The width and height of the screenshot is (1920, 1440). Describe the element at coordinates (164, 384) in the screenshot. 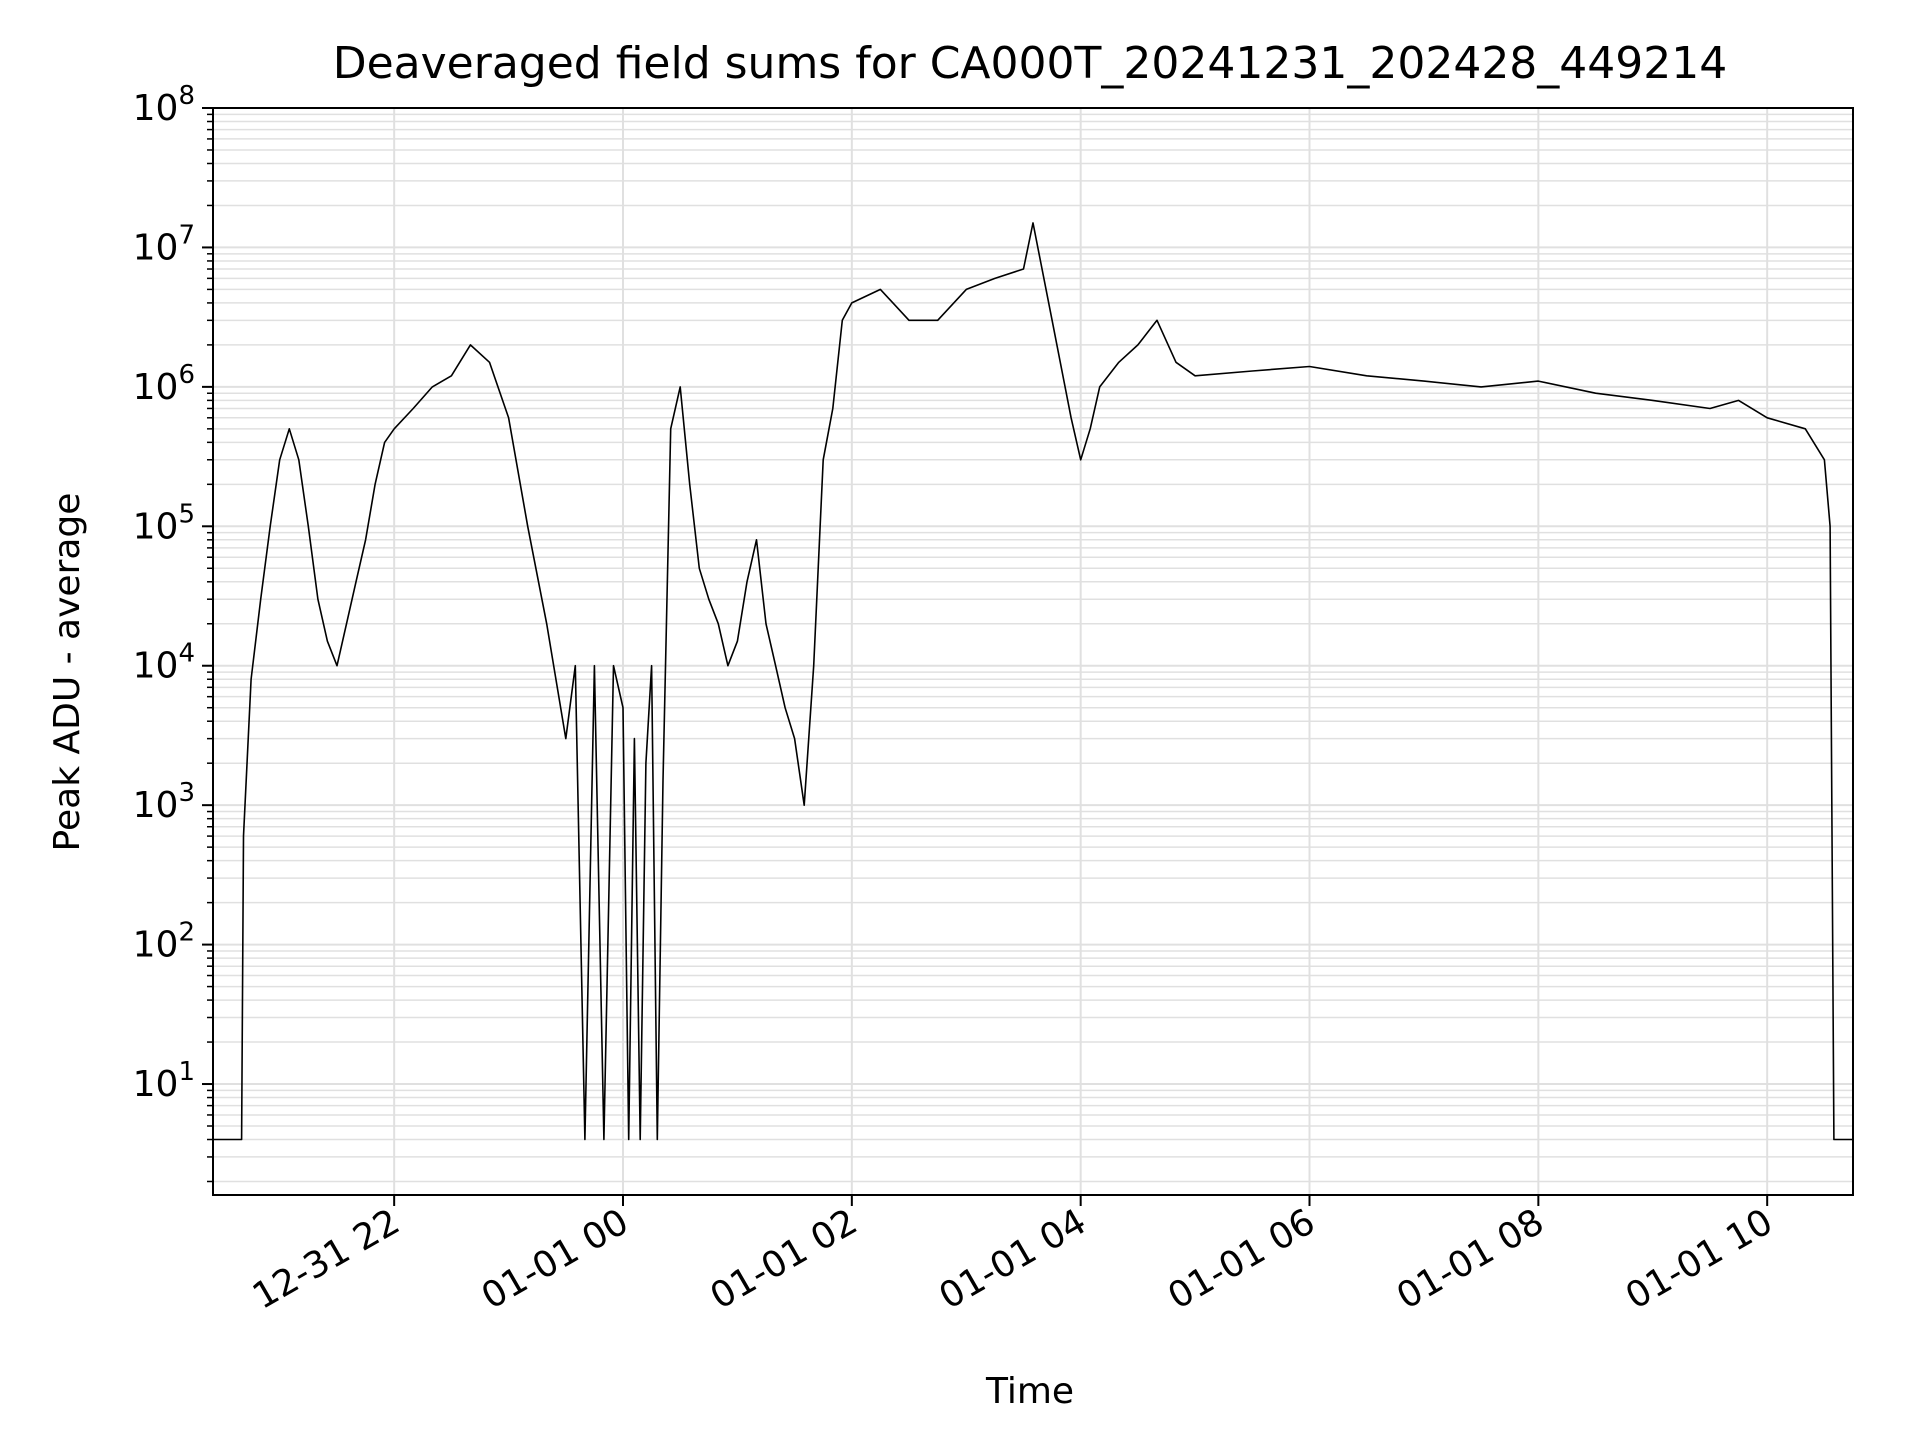

I see `y-tick-label: 10⁶` at that location.